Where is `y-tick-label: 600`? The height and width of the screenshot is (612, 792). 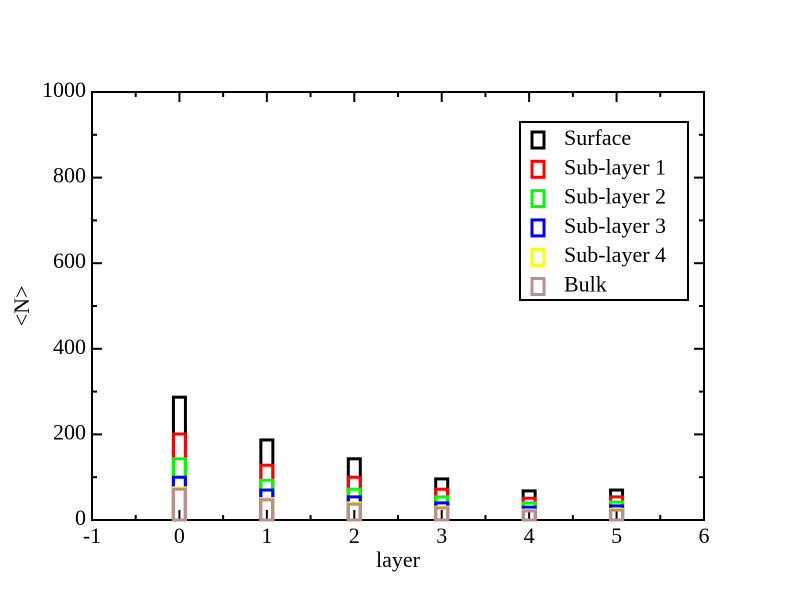 y-tick-label: 600 is located at coordinates (69, 260).